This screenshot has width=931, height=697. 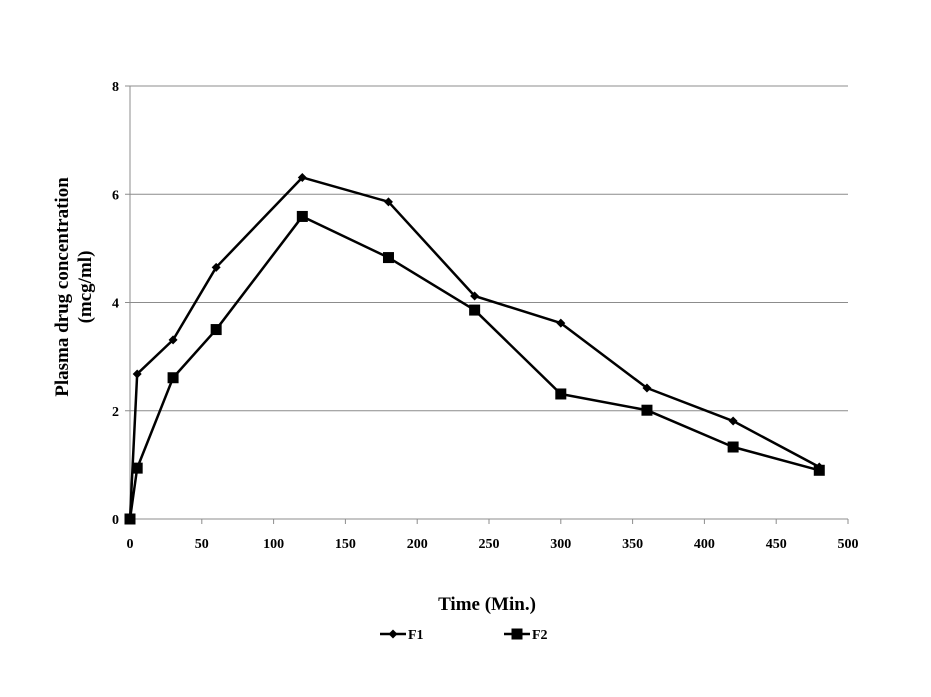 I want to click on legend: F1 F2, so click(x=464, y=635).